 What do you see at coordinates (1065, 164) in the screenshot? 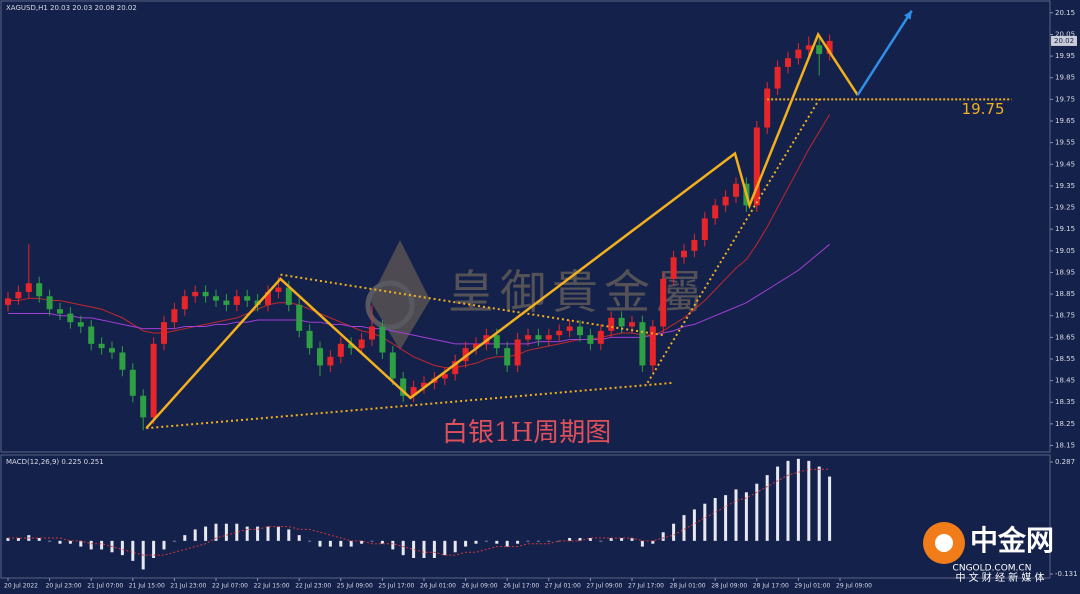
I see `y-tick-label: 19.45` at bounding box center [1065, 164].